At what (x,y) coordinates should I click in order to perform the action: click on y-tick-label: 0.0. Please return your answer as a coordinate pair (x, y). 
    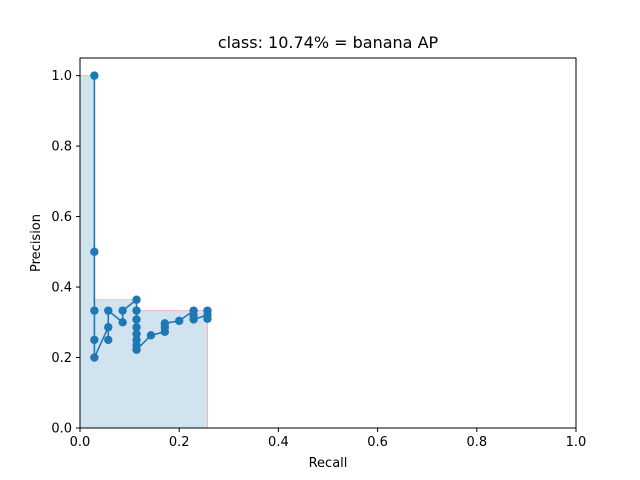
    Looking at the image, I should click on (61, 429).